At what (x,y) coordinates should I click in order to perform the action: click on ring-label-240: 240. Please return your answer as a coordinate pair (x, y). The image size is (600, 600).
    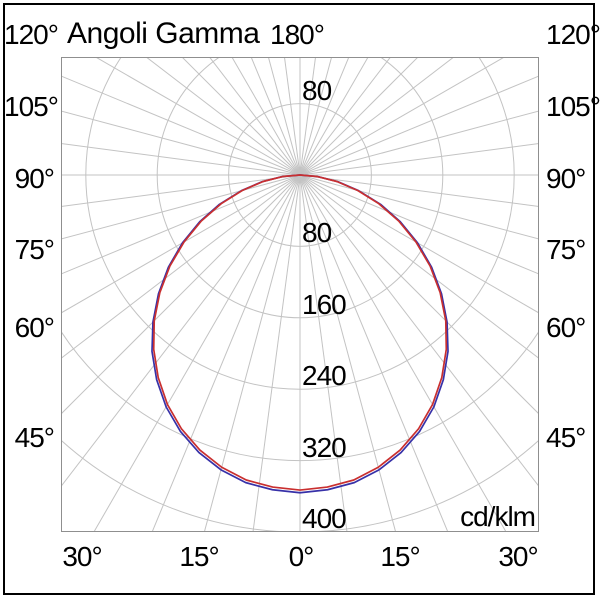
    Looking at the image, I should click on (324, 375).